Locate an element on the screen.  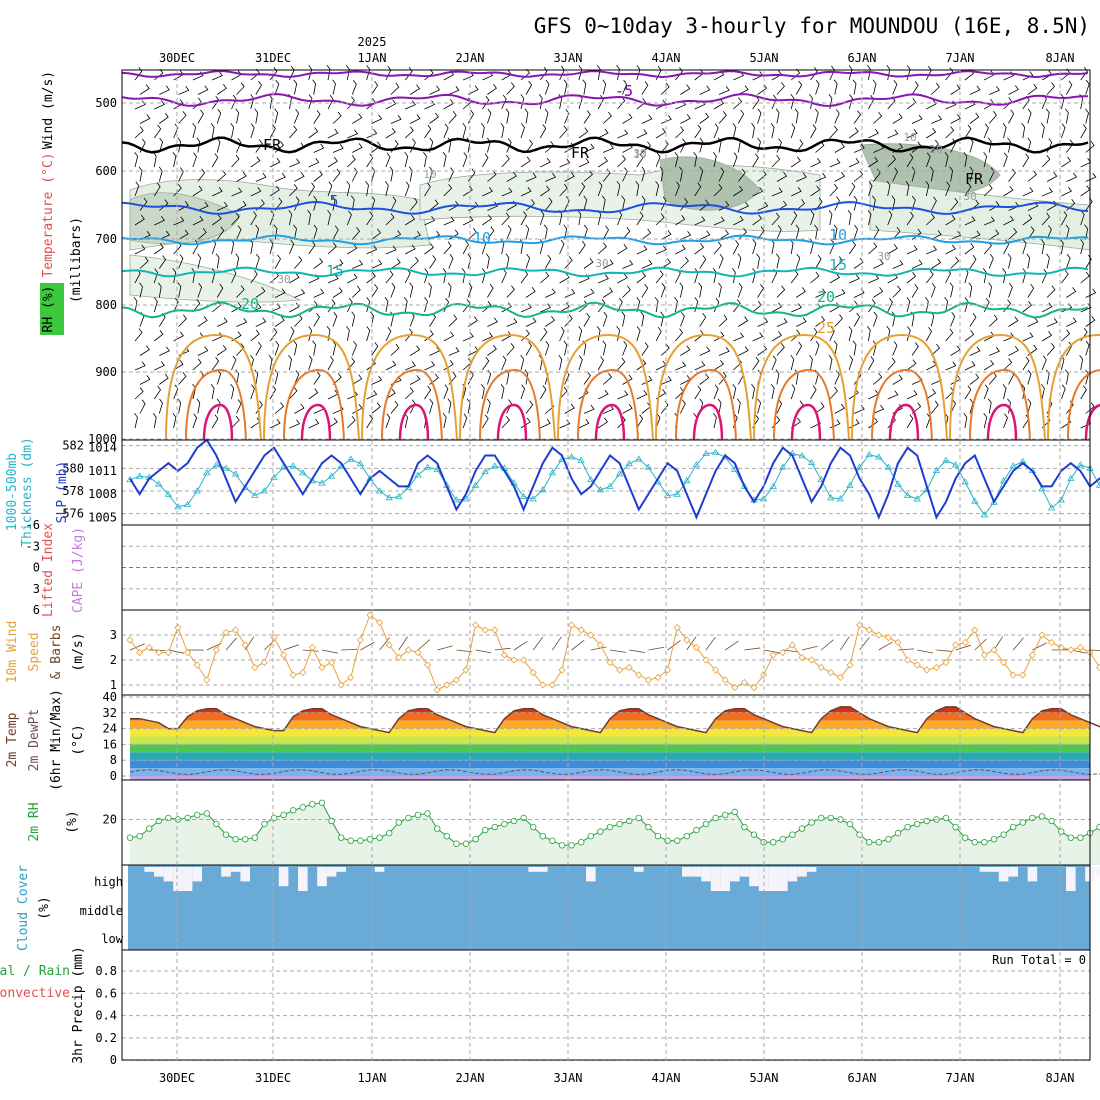
day-label-top: 6JAN is located at coordinates (862, 58).